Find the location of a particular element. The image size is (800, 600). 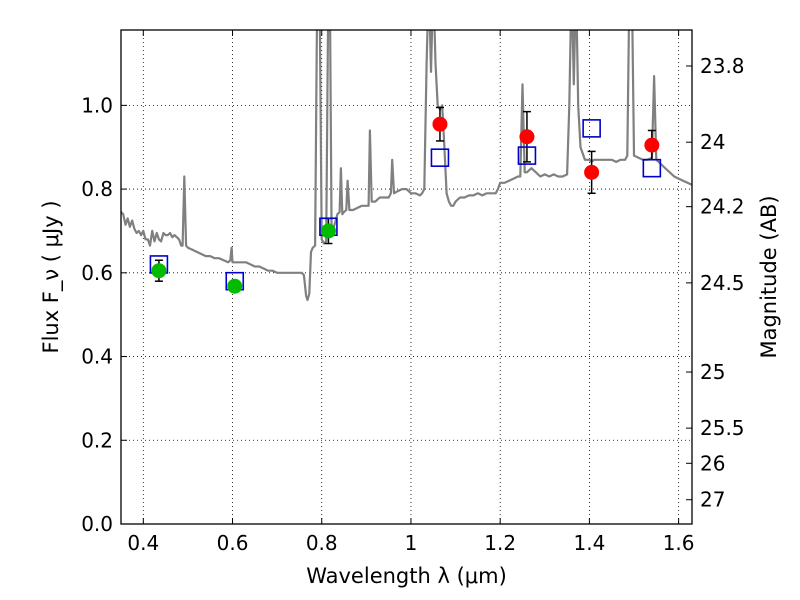

x-tick-label: 1.4 is located at coordinates (589, 543).